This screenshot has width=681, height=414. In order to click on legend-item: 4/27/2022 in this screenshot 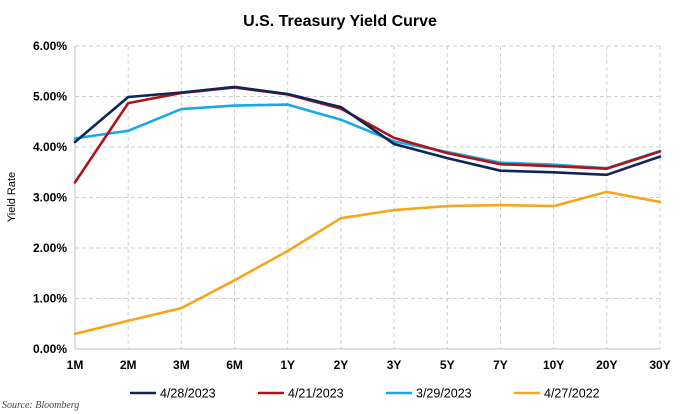, I will do `click(557, 394)`.